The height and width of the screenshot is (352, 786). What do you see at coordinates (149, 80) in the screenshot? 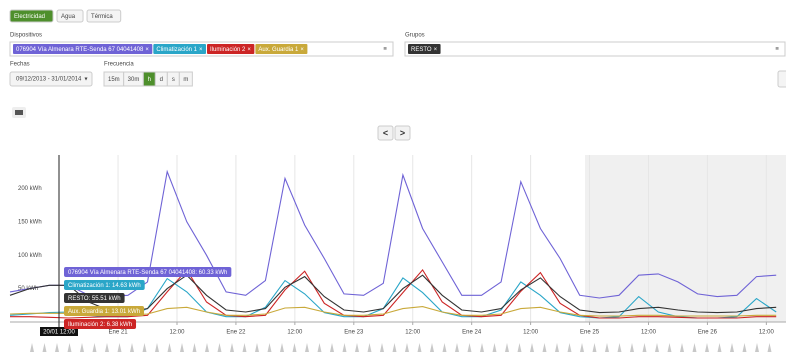
I see `frequency-label: h` at bounding box center [149, 80].